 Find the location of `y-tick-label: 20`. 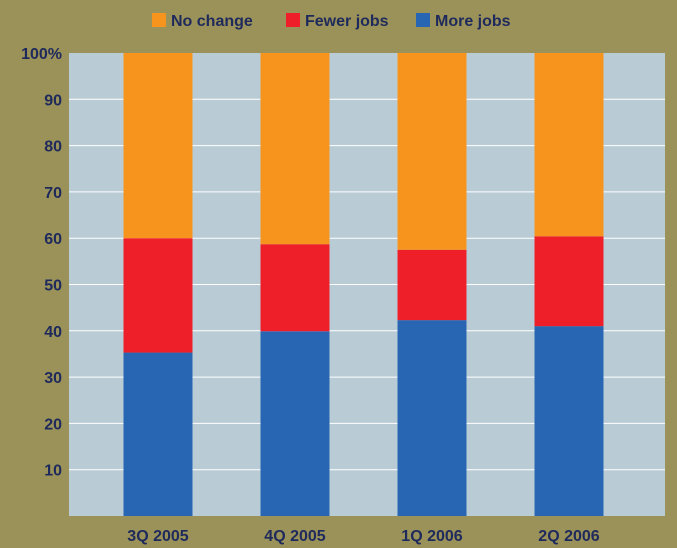

y-tick-label: 20 is located at coordinates (53, 424).